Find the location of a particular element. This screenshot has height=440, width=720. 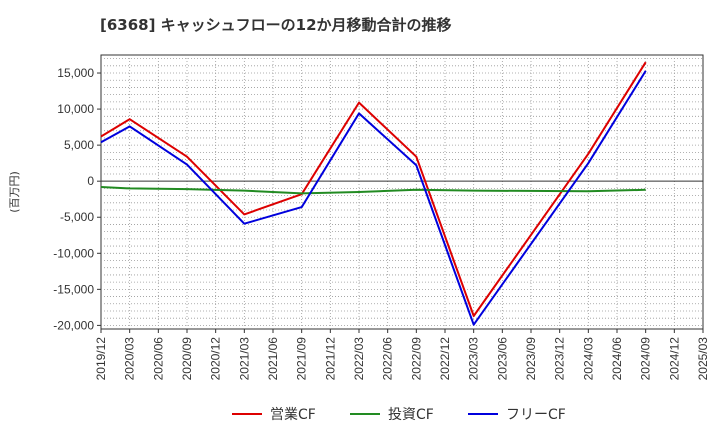

x-tick-label: 2023/03 is located at coordinates (474, 359).